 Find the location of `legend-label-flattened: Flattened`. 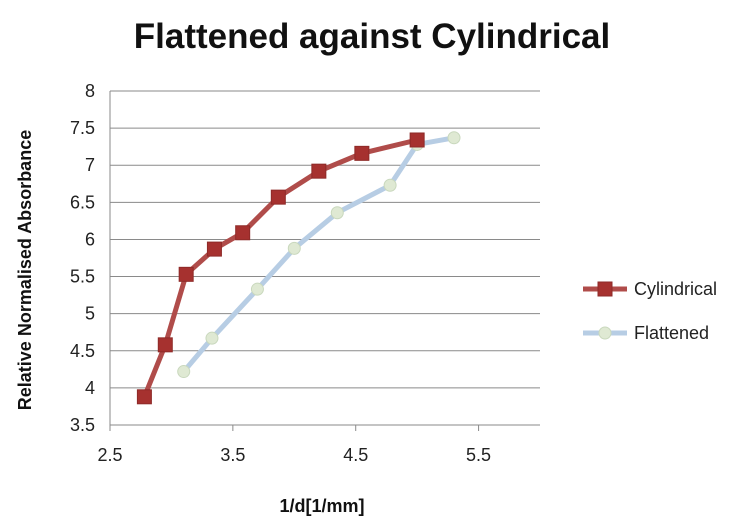

legend-label-flattened: Flattened is located at coordinates (671, 333).